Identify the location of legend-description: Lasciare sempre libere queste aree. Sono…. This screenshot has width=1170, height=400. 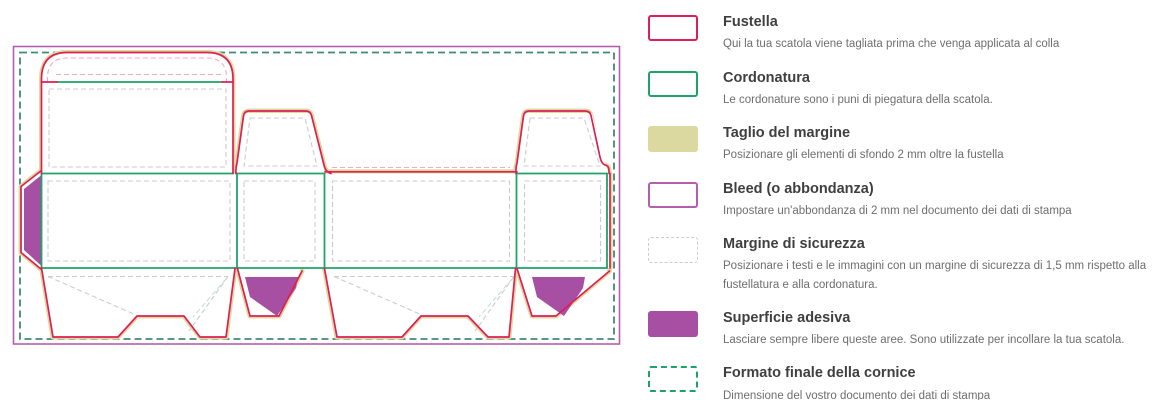
(924, 340).